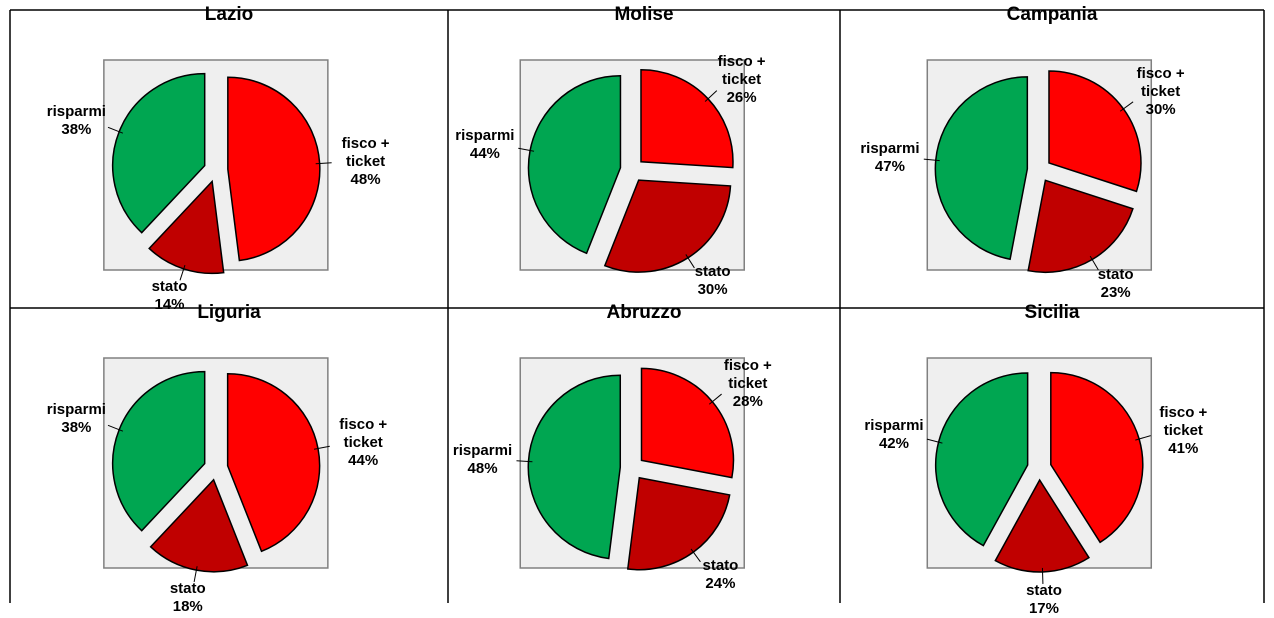 Image resolution: width=1274 pixels, height=618 pixels. I want to click on slice-value: 26%, so click(741, 97).